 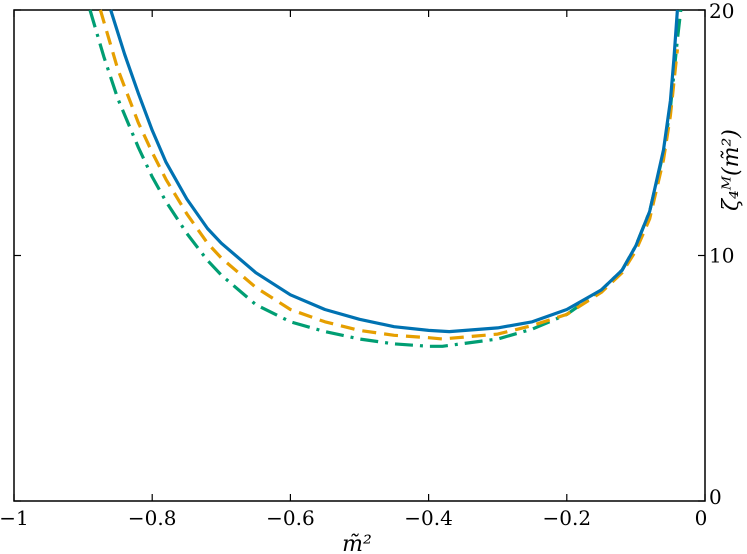 I want to click on x-tick-label: −0.2, so click(x=567, y=518).